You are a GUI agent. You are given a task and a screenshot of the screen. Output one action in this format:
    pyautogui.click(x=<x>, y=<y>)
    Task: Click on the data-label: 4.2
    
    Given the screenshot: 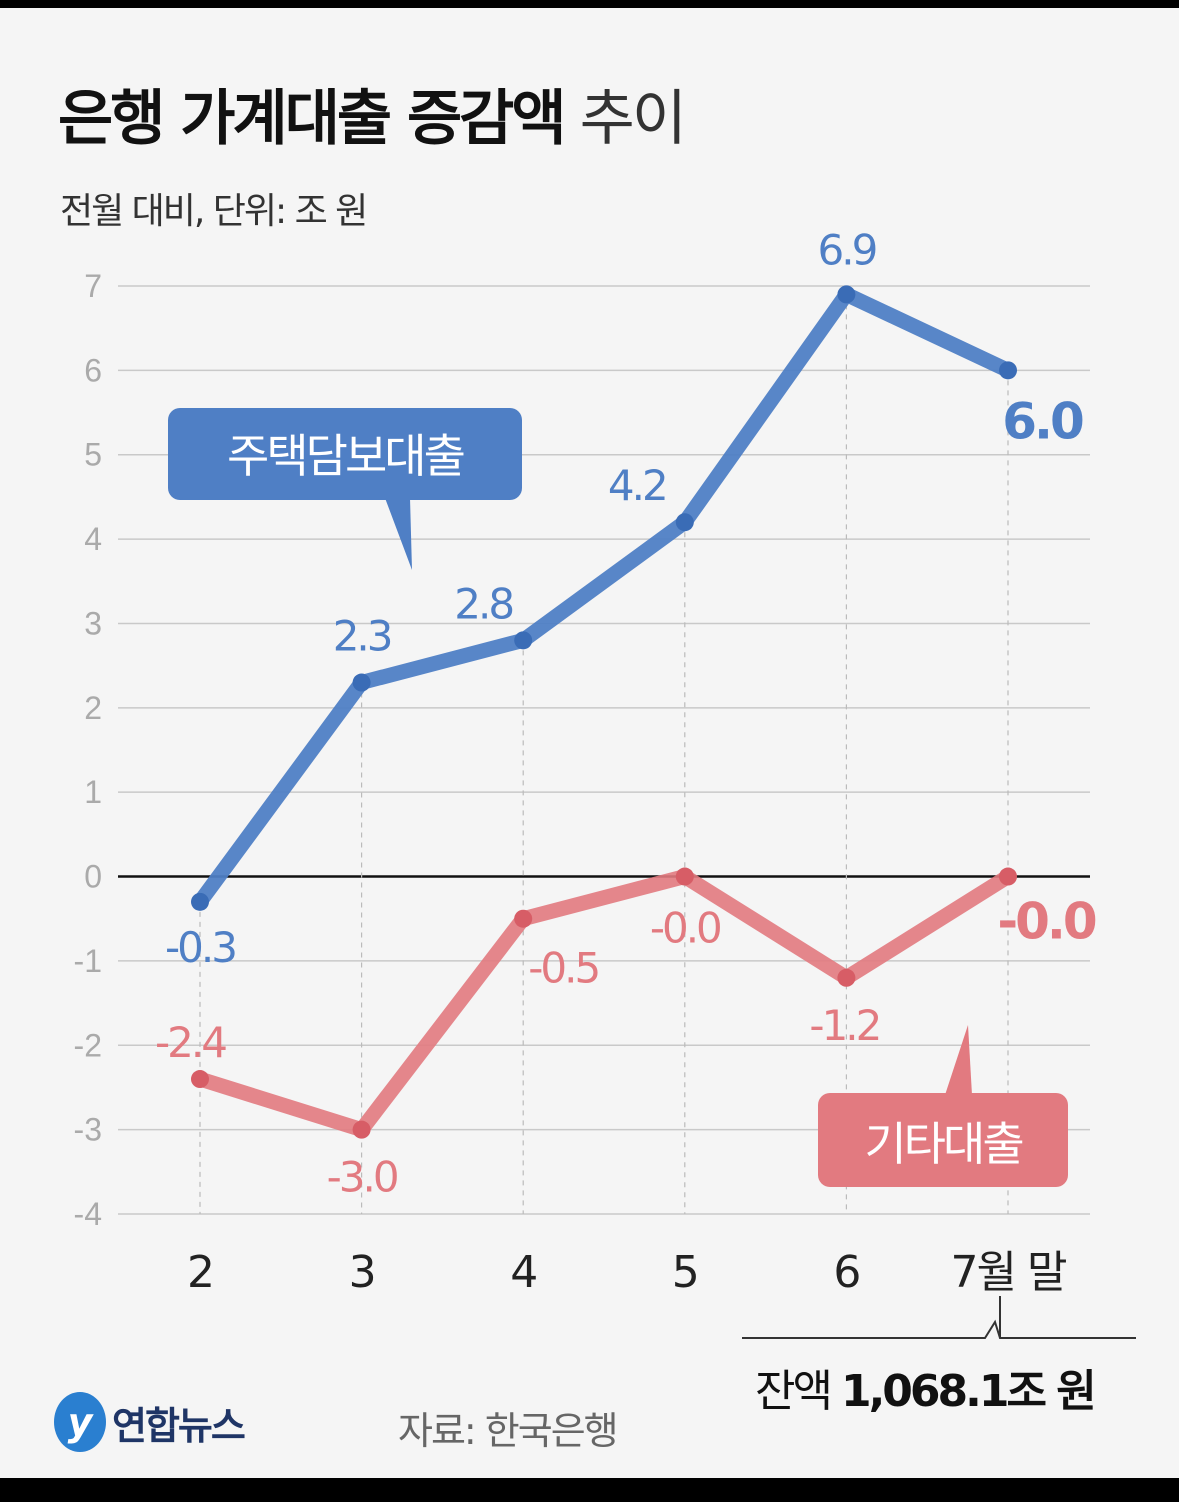 What is the action you would take?
    pyautogui.click(x=637, y=485)
    